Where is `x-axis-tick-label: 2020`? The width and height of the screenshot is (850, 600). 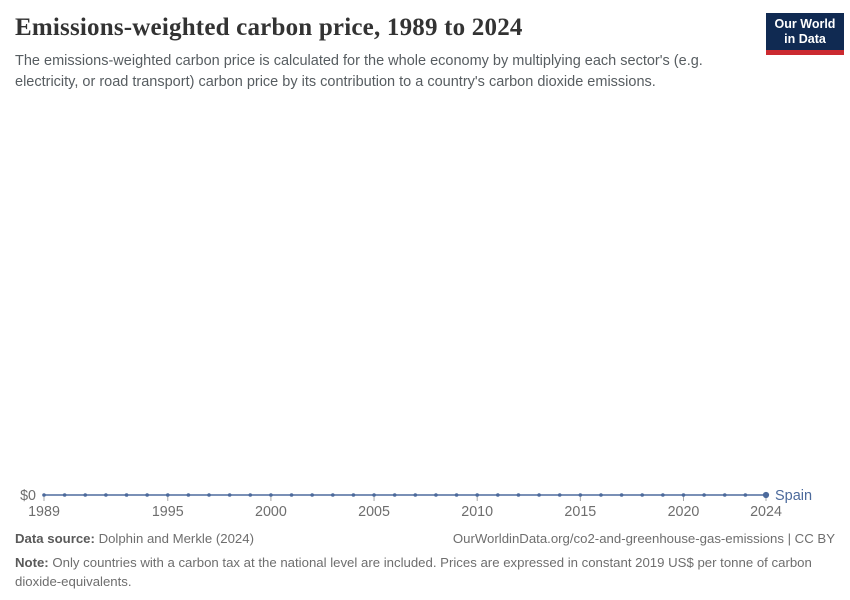
x-axis-tick-label: 2020 is located at coordinates (684, 512).